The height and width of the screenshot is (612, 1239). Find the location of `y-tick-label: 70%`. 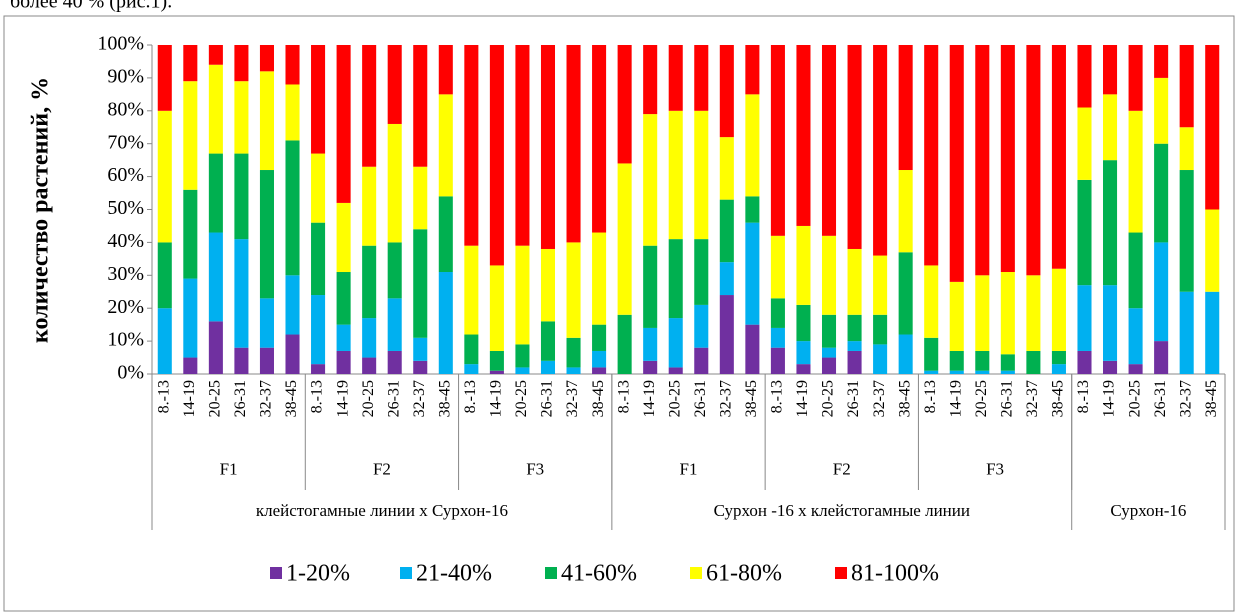

y-tick-label: 70% is located at coordinates (125, 142).